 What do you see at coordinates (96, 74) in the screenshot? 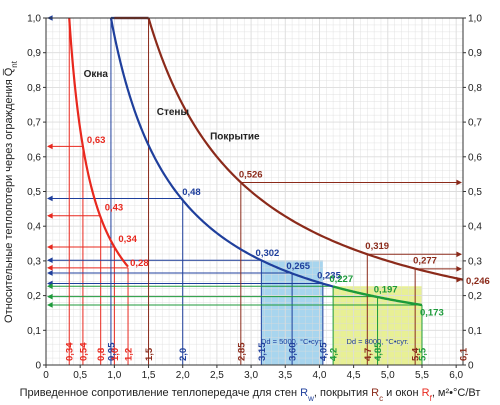
I see `series-label: Окна` at bounding box center [96, 74].